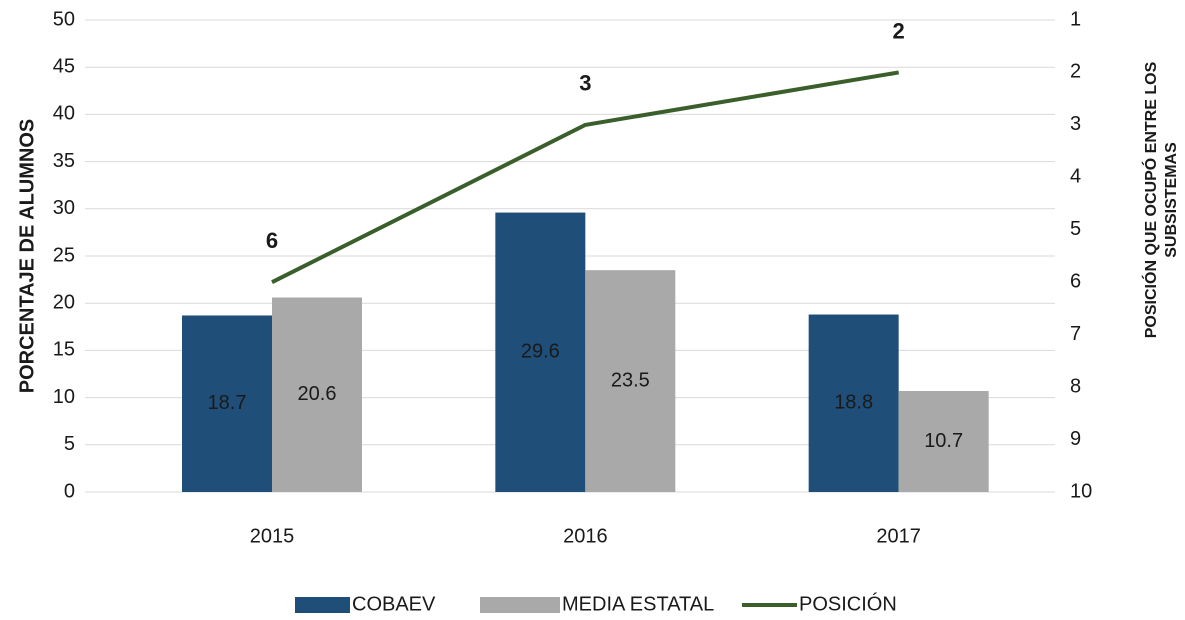  Describe the element at coordinates (585, 536) in the screenshot. I see `x-tick-label: 2016` at that location.